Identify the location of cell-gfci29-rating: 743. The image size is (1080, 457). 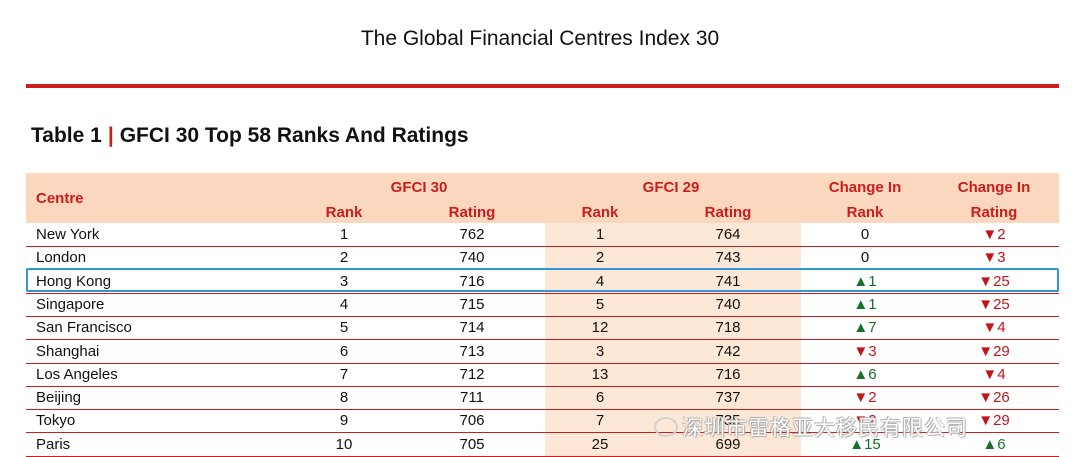
(728, 258).